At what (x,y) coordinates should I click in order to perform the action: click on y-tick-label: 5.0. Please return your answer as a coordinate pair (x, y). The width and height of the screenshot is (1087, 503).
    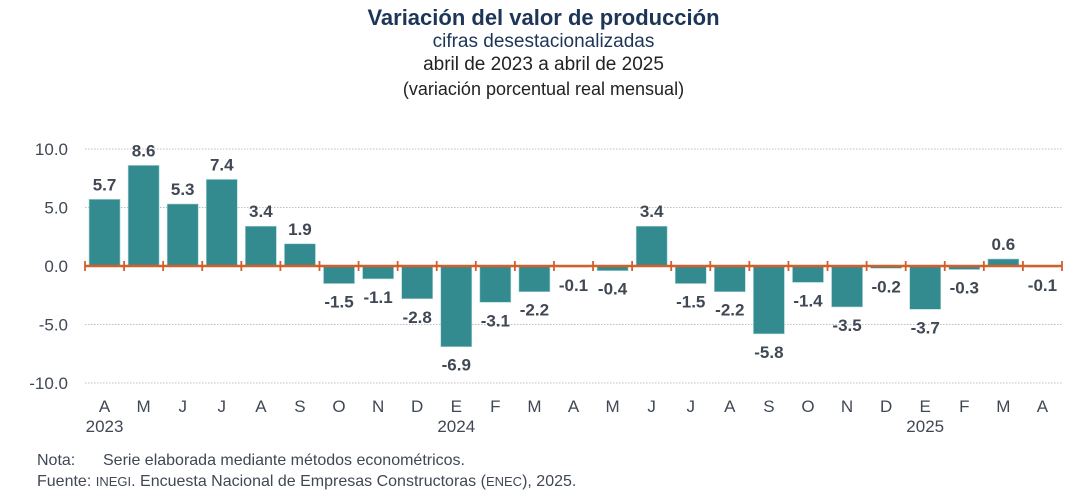
    Looking at the image, I should click on (56, 208).